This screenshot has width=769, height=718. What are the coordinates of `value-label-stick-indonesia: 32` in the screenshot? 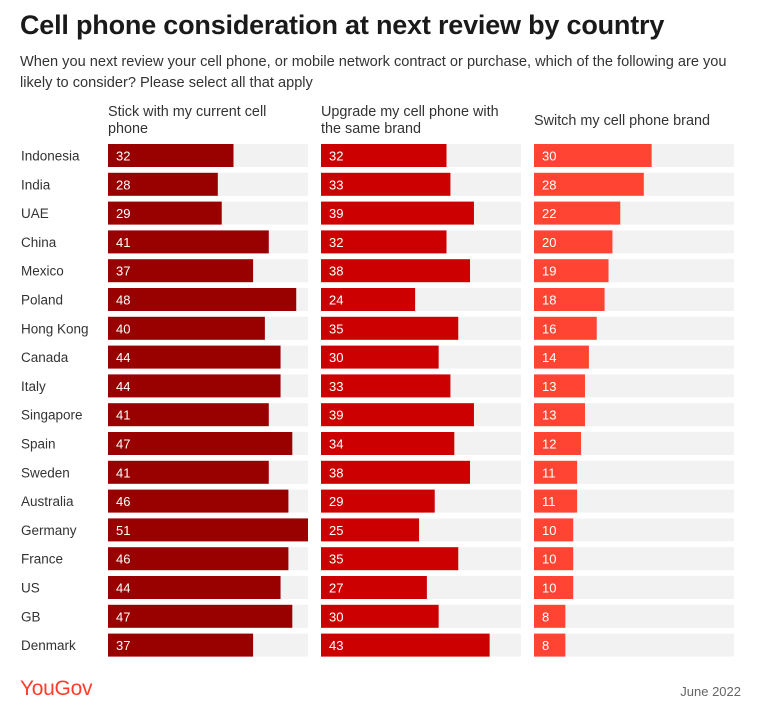 It's located at (123, 156).